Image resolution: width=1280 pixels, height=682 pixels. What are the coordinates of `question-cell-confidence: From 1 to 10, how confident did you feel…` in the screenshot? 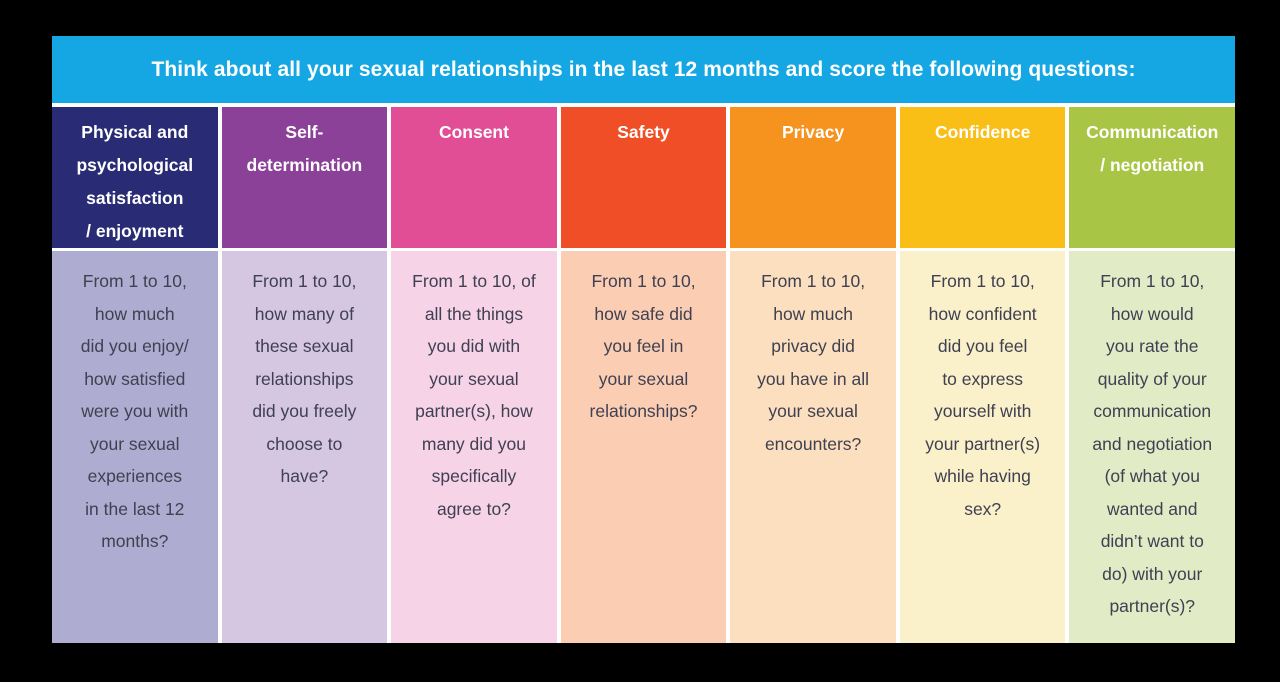 It's located at (982, 447).